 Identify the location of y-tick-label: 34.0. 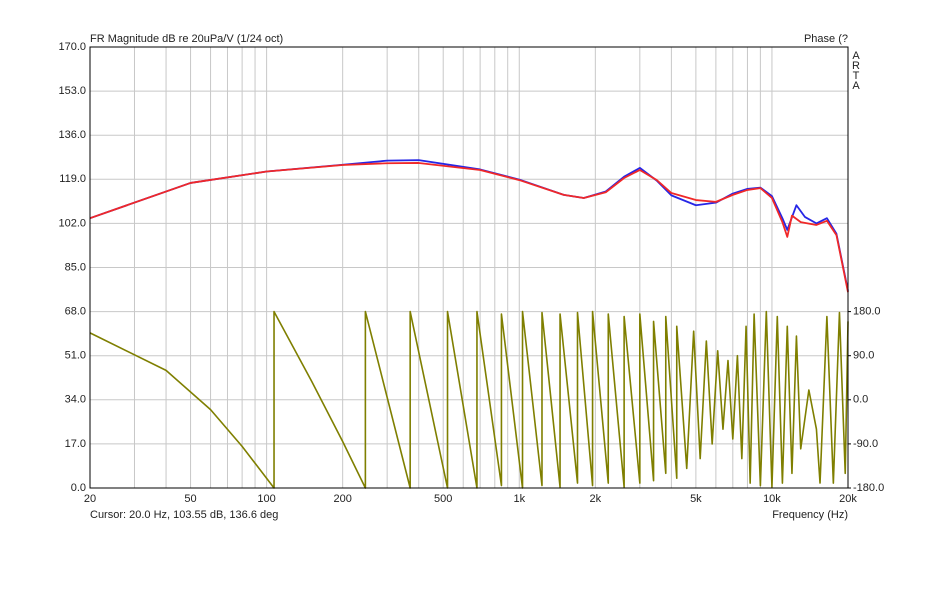
(75, 400).